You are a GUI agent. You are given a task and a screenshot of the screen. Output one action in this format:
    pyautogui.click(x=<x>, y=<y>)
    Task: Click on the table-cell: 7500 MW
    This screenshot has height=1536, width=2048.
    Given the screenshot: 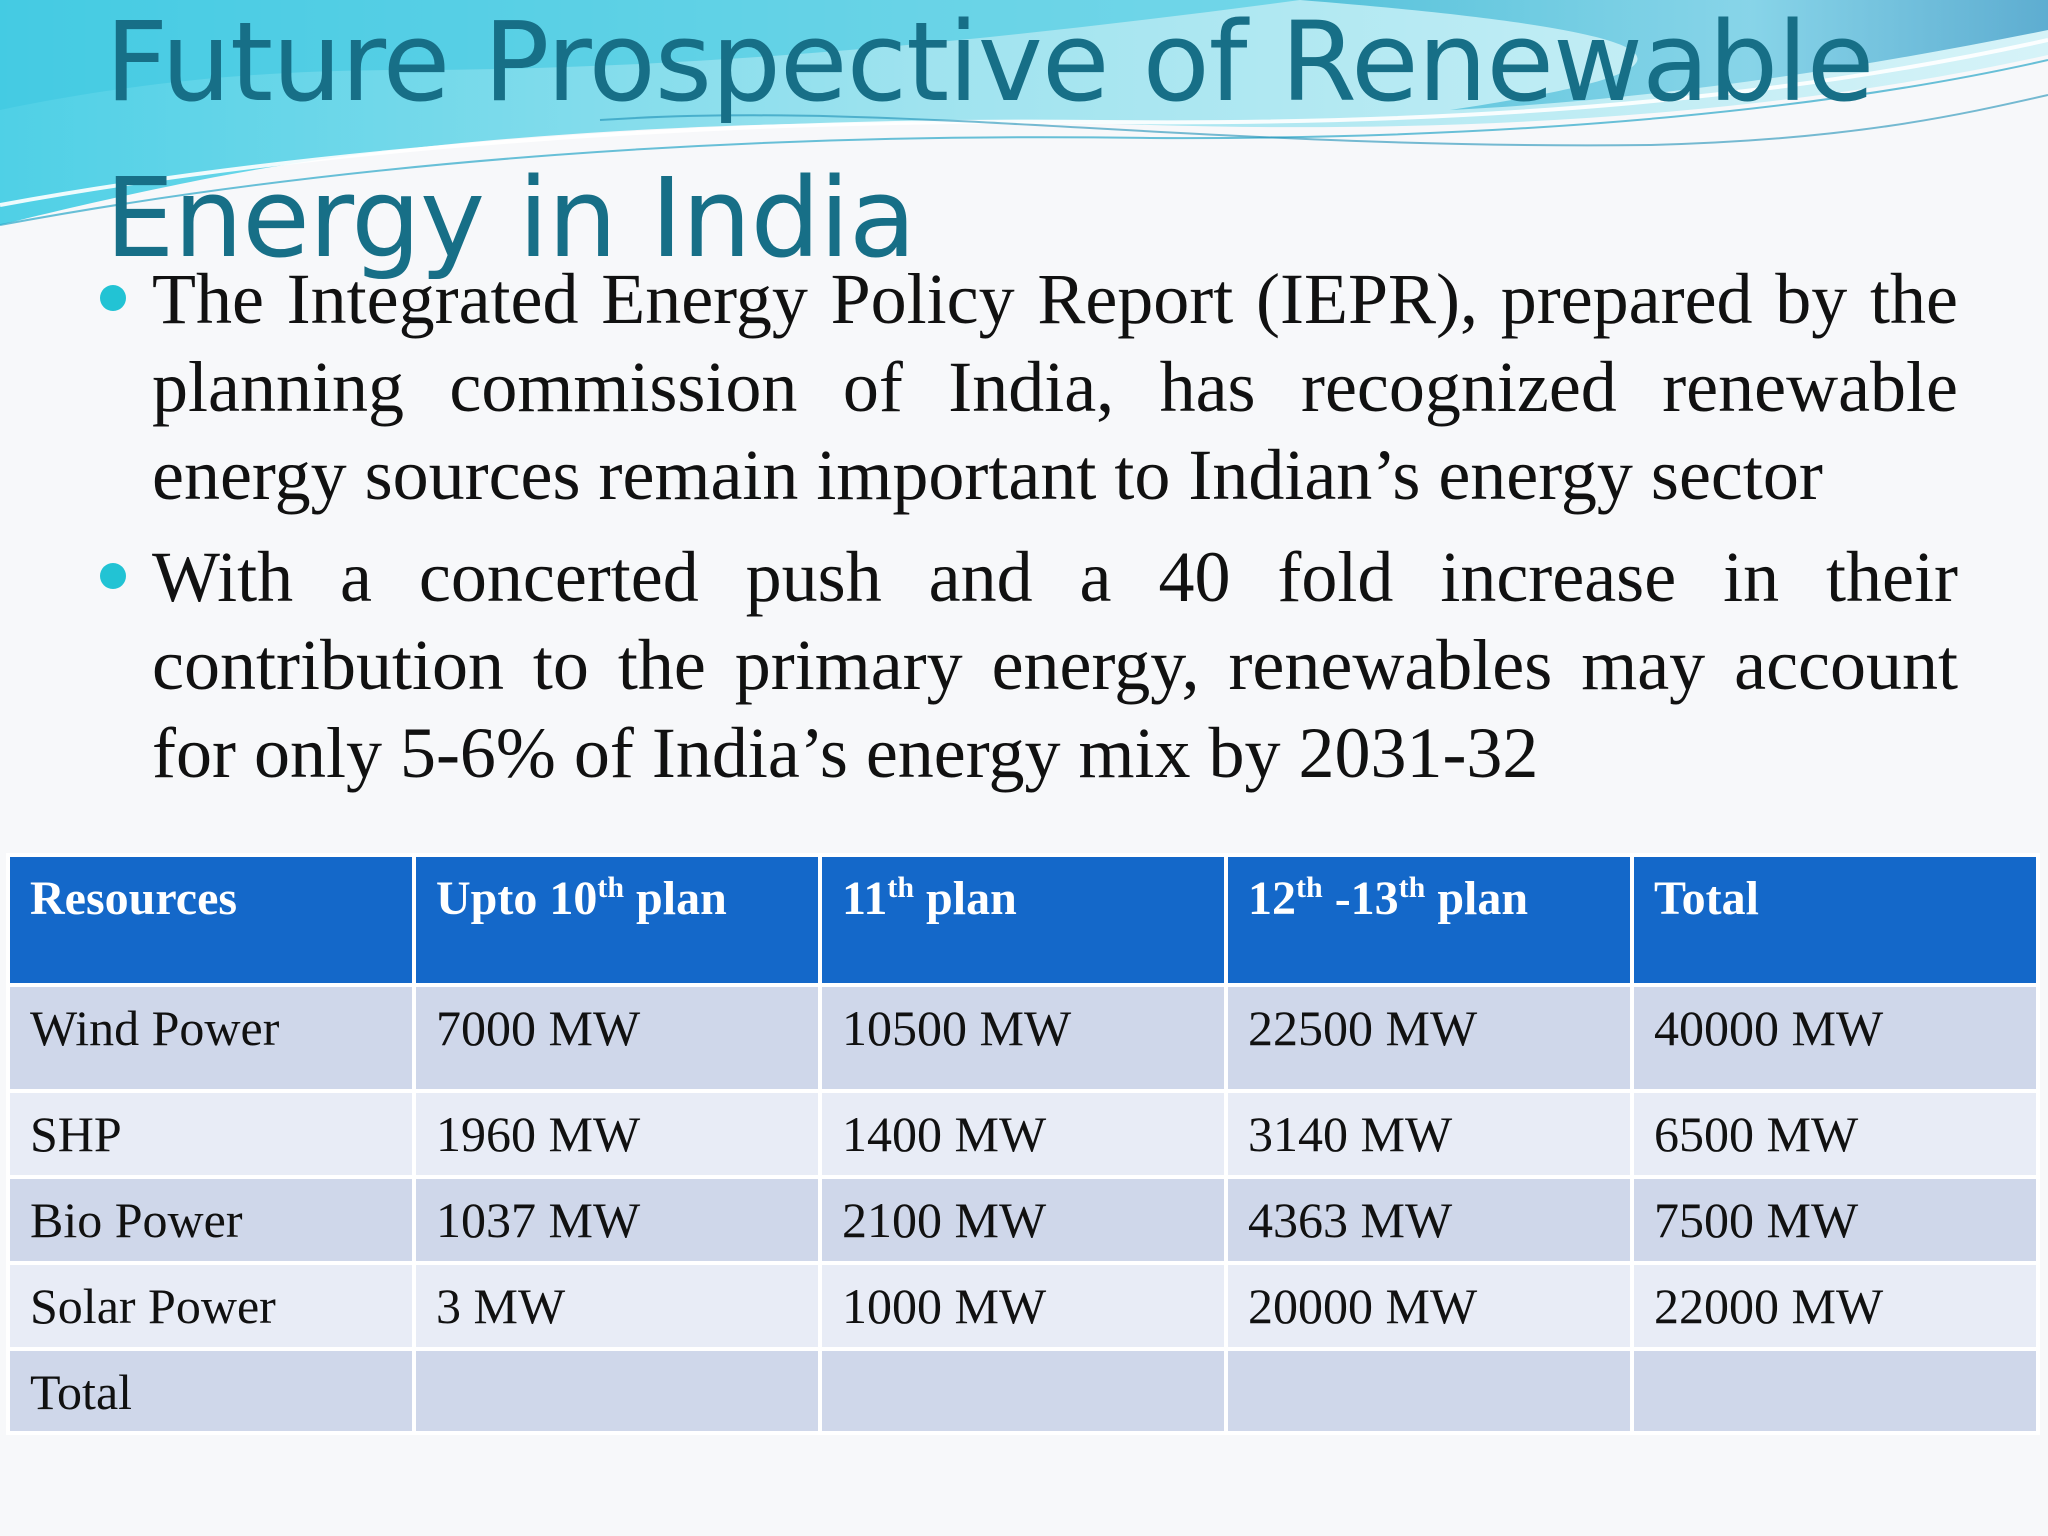 What is the action you would take?
    pyautogui.click(x=1835, y=1220)
    